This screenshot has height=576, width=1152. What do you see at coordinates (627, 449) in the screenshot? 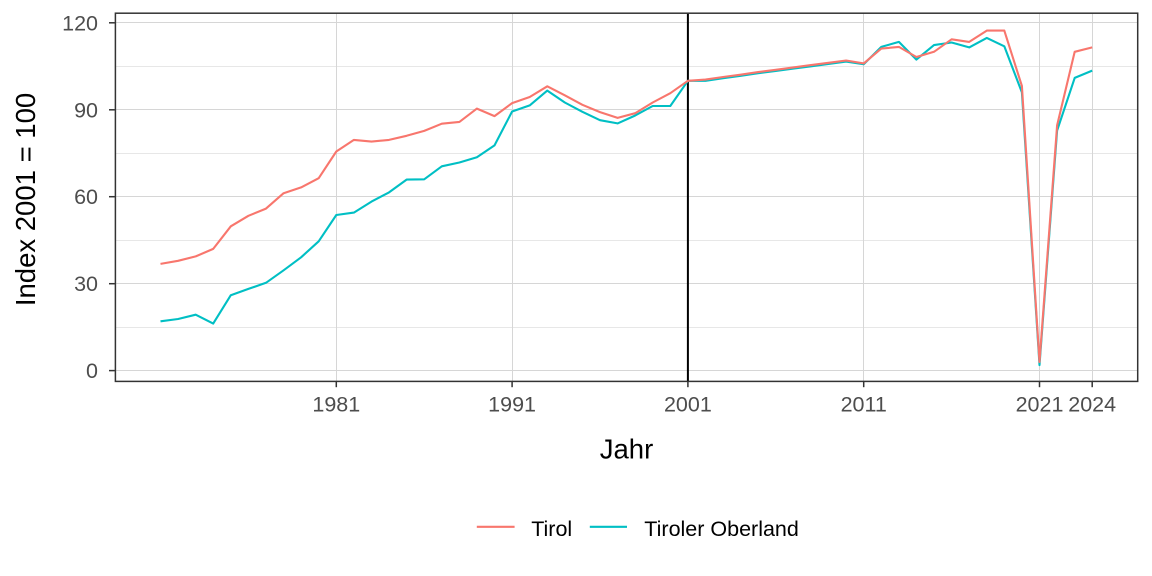
I see `svg-text: Jahr` at bounding box center [627, 449].